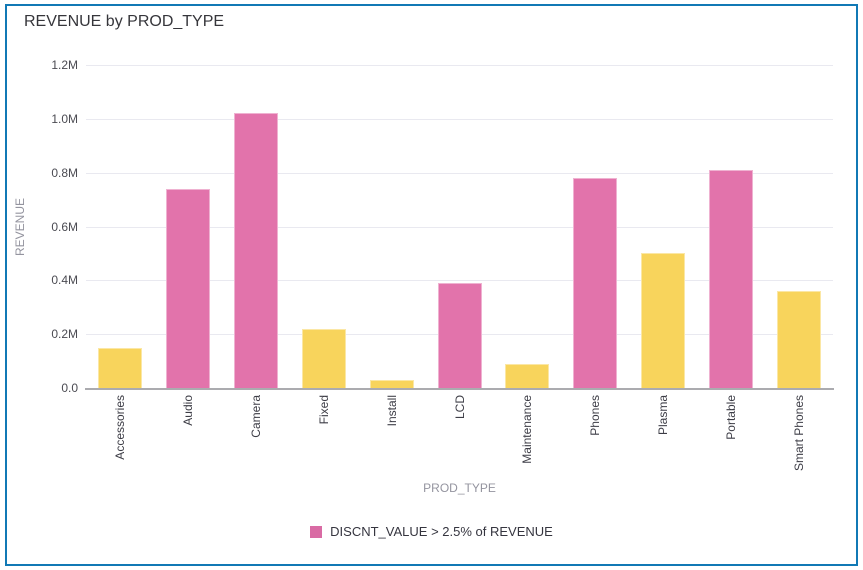 This screenshot has width=863, height=570. I want to click on bar-camera, so click(255, 251).